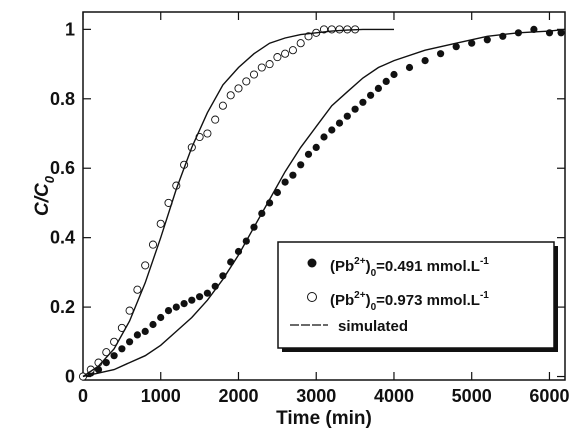 Image resolution: width=572 pixels, height=430 pixels. What do you see at coordinates (420, 350) in the screenshot?
I see `legend-shadow-bottom` at bounding box center [420, 350].